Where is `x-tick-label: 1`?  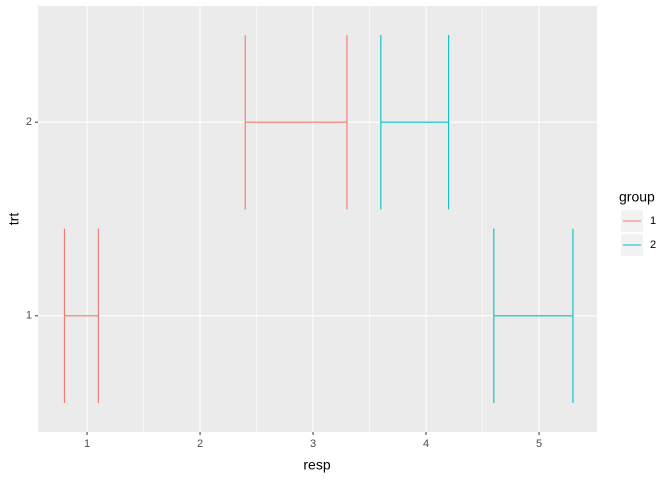 x-tick-label: 1 is located at coordinates (87, 444).